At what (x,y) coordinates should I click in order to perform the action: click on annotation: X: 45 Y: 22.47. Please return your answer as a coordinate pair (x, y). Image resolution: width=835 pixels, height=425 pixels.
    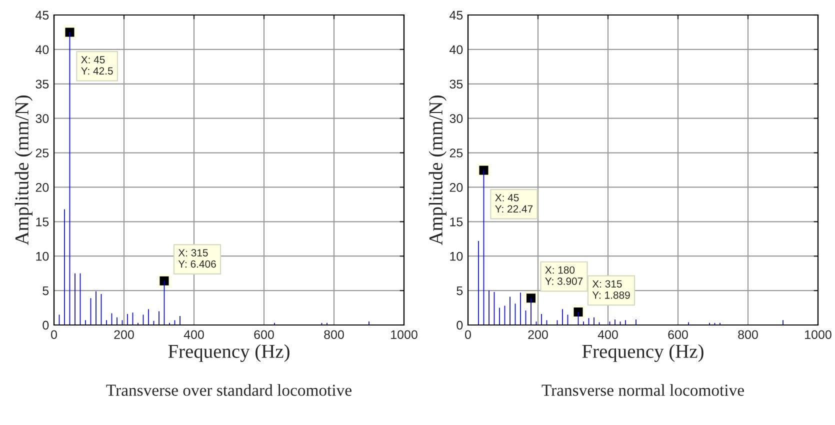
    Looking at the image, I should click on (514, 203).